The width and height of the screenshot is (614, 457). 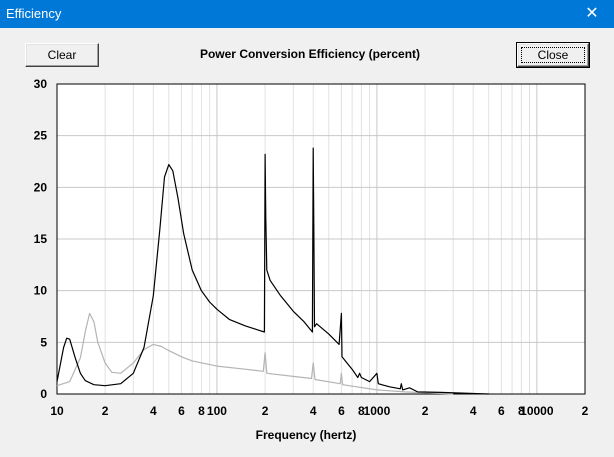 What do you see at coordinates (592, 13) in the screenshot?
I see `close-icon: ✕` at bounding box center [592, 13].